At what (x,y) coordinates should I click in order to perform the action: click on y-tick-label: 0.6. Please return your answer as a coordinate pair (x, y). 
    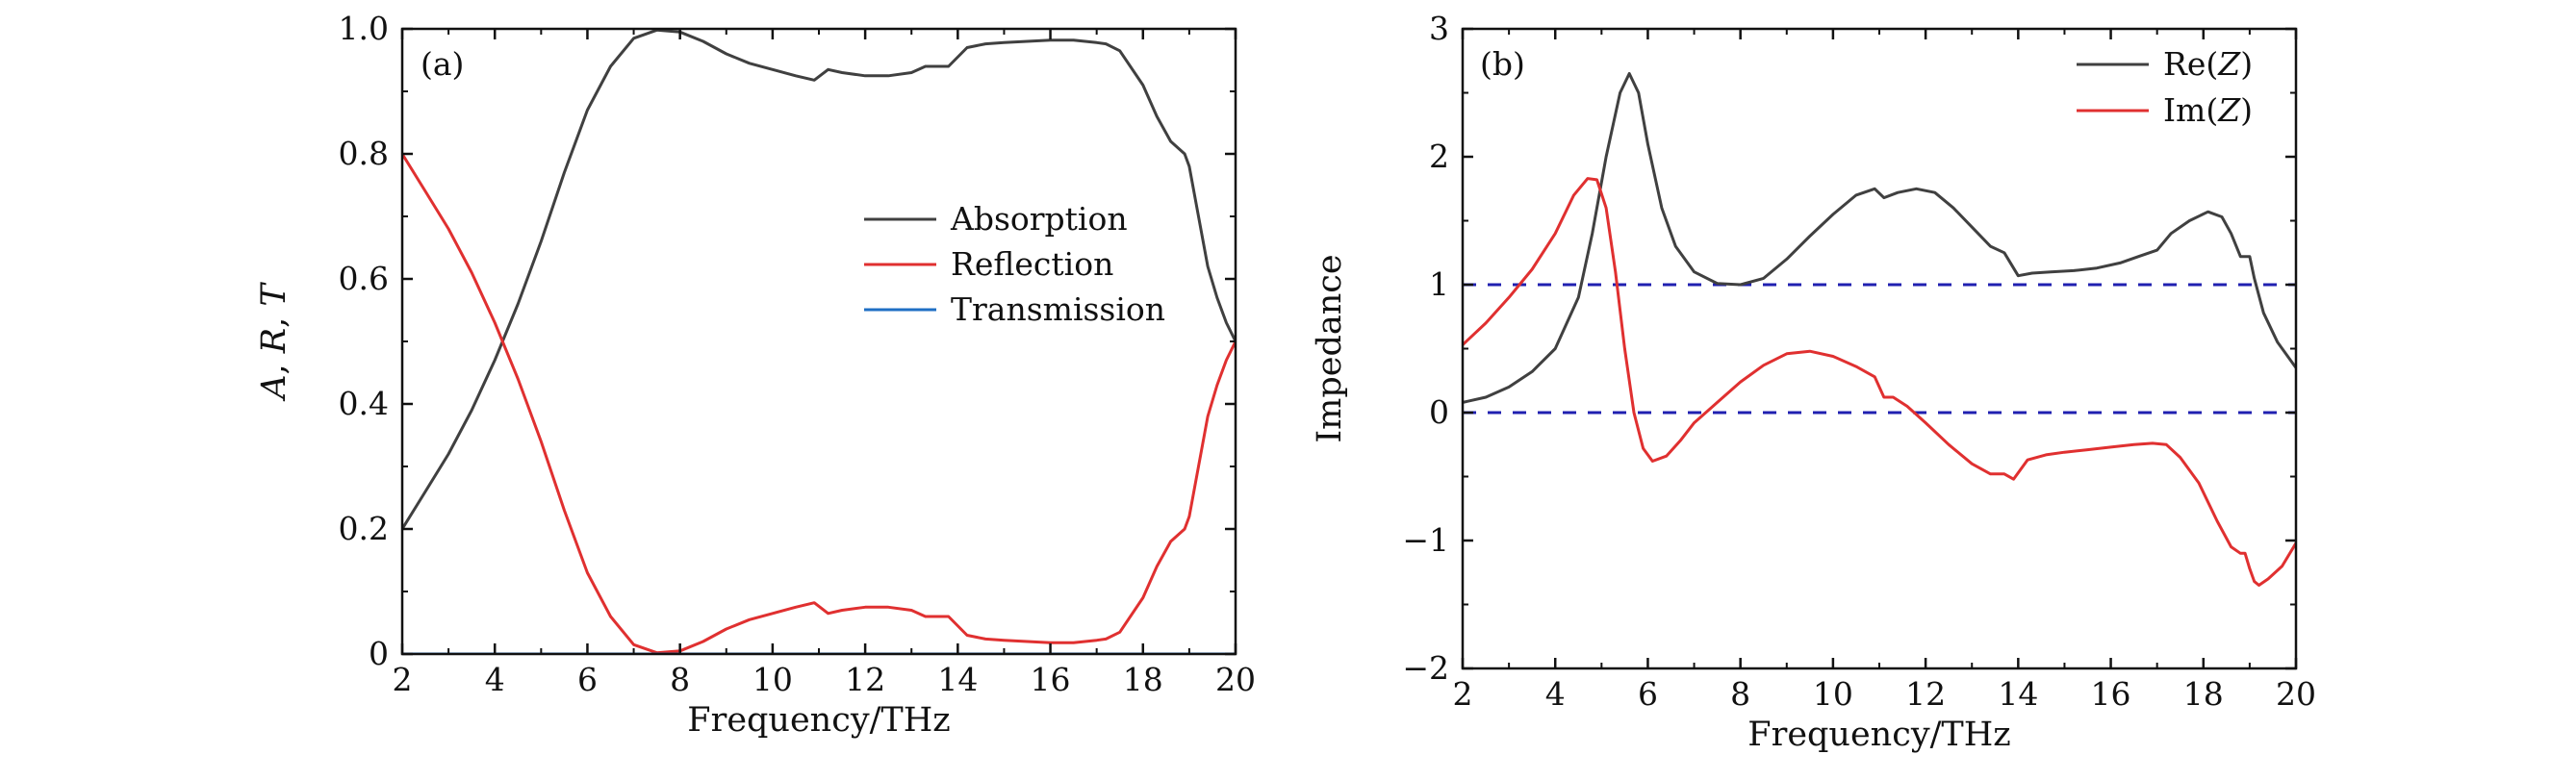
    Looking at the image, I should click on (364, 278).